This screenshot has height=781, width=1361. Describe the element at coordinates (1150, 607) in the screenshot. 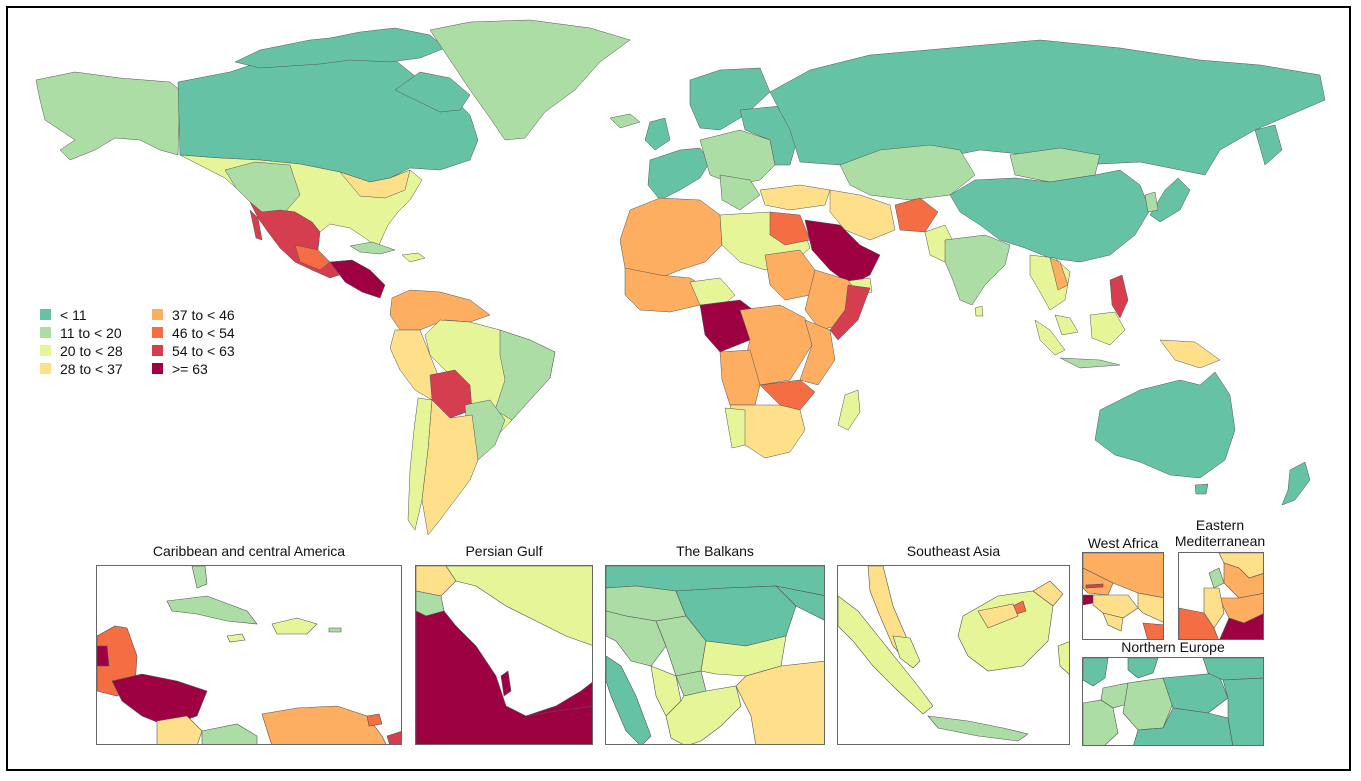

I see `mali-east` at that location.